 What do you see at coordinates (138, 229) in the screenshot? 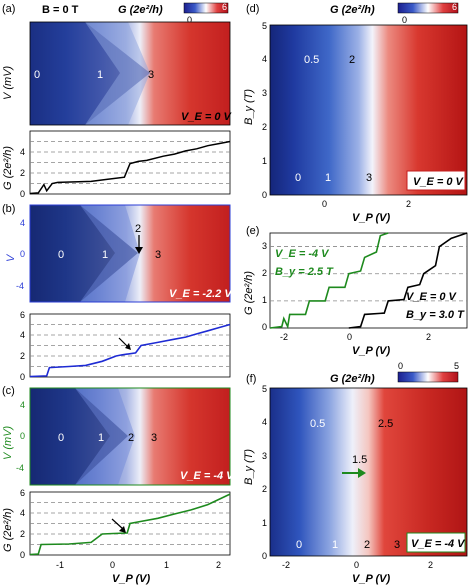
I see `region-label-b-2: 2` at bounding box center [138, 229].